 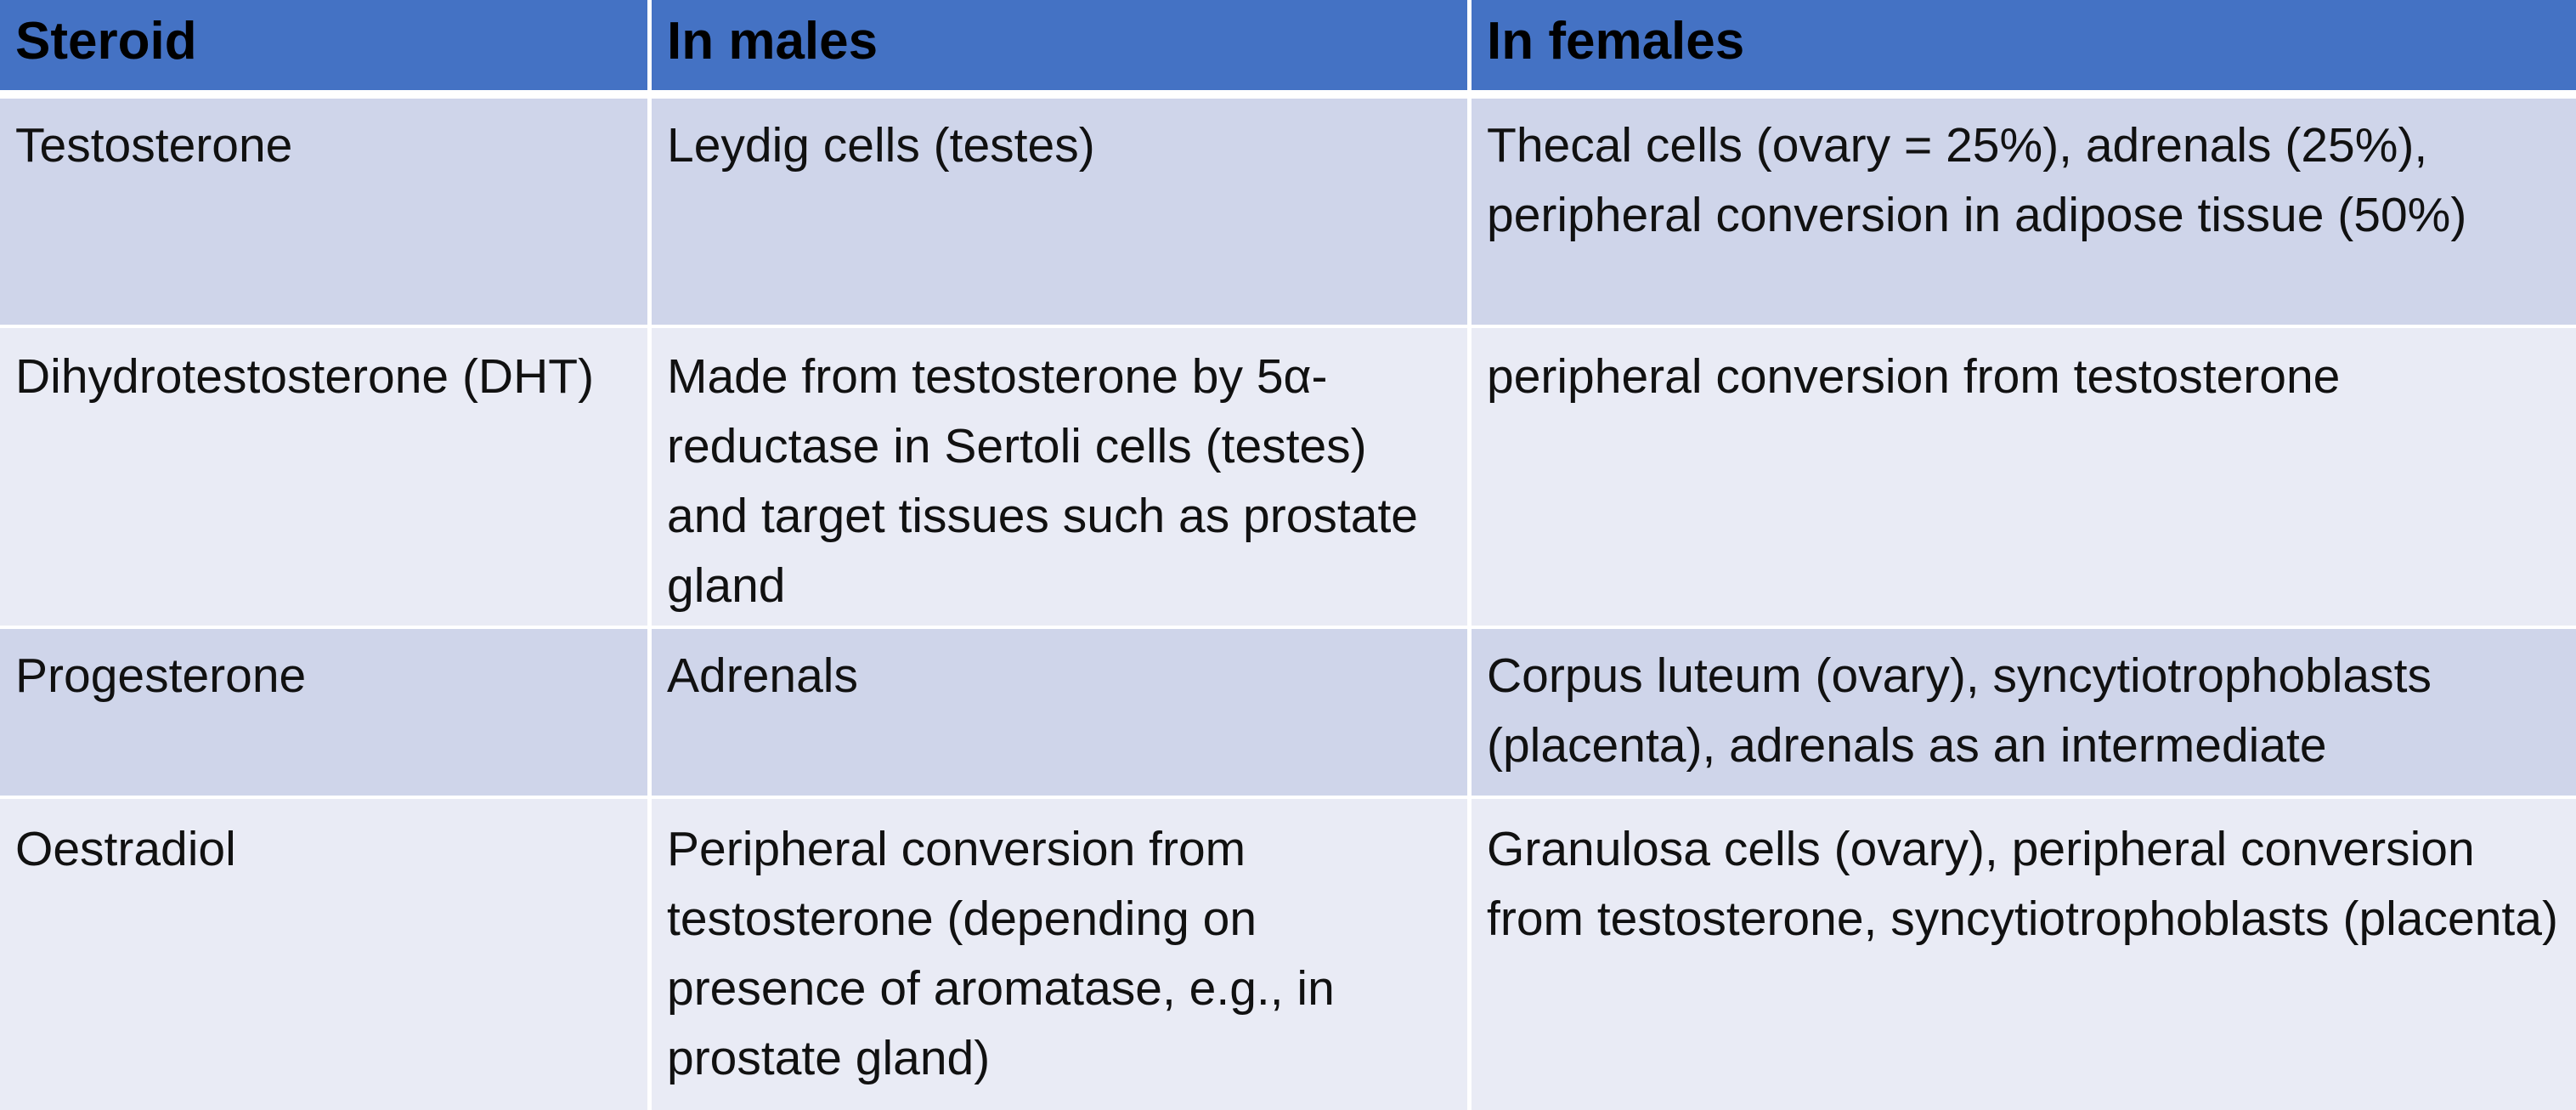 I want to click on header-in-females: In females, so click(x=2021, y=45).